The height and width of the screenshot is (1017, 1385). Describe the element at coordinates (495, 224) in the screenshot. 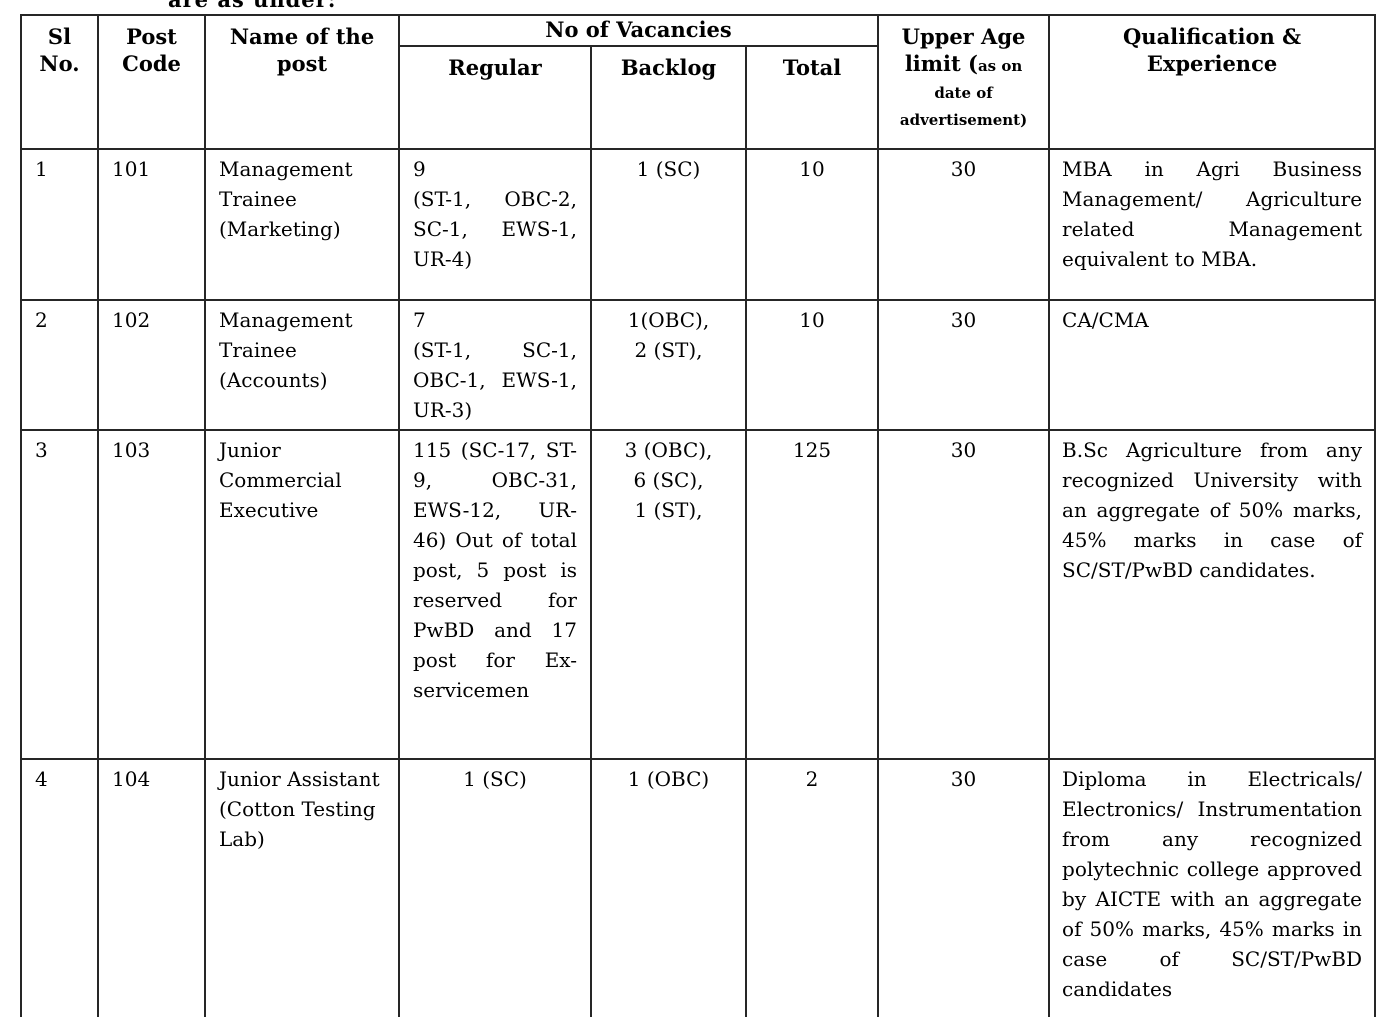

I see `cell-regular: 9 (ST-1, OBC-2, SC-1, EWS-1, UR-4)` at that location.